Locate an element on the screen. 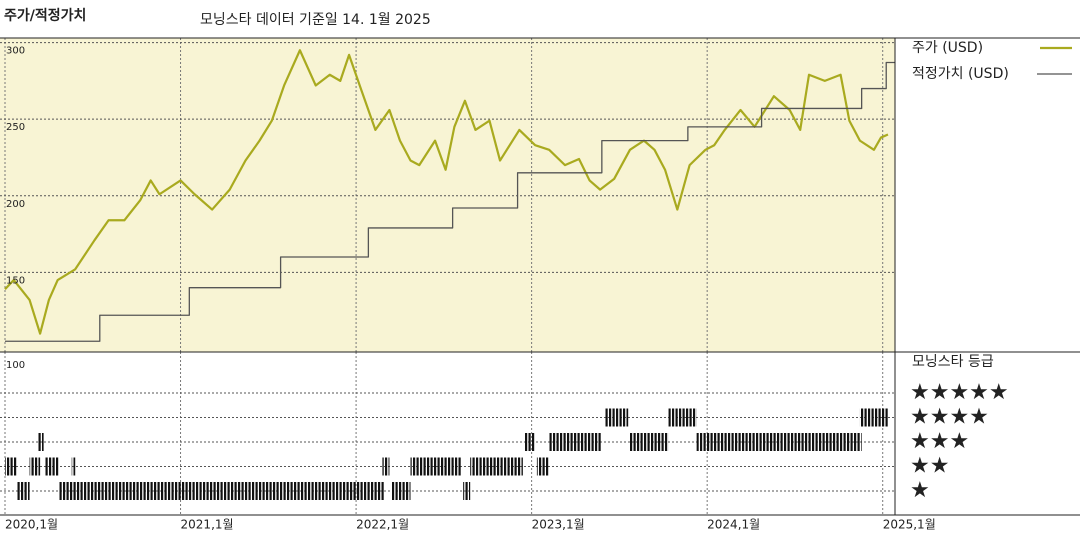 The image size is (1080, 544). x-tick-label: 2022,1월 is located at coordinates (382, 525).